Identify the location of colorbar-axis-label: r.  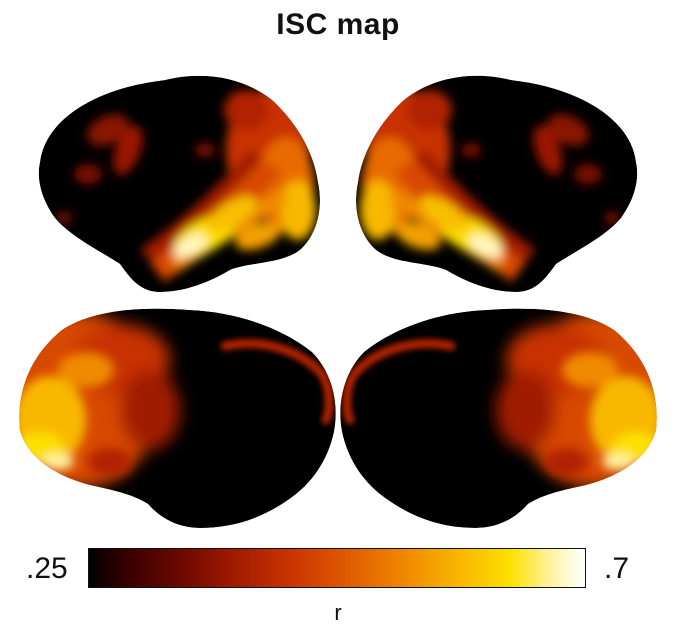
(338, 612).